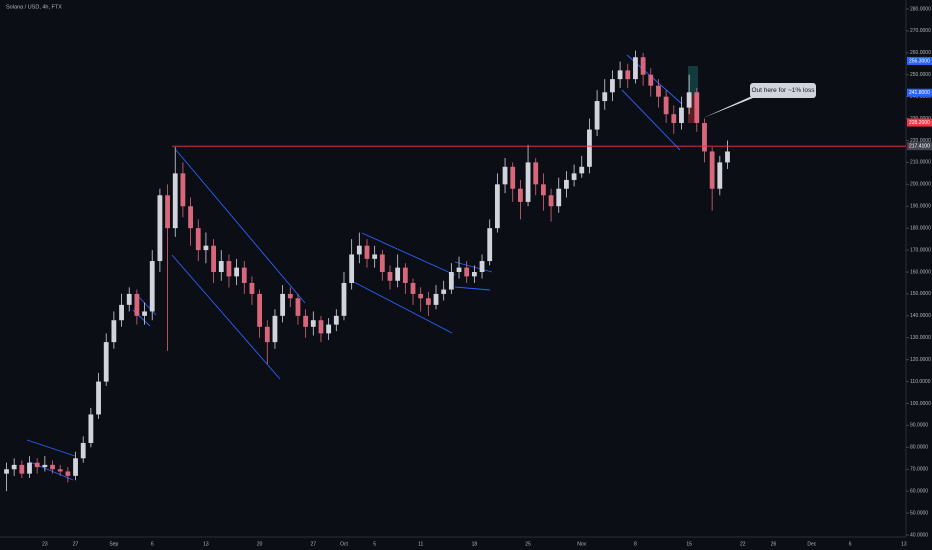 This screenshot has width=932, height=550. What do you see at coordinates (920, 250) in the screenshot?
I see `y-tick-label: 170.0000` at bounding box center [920, 250].